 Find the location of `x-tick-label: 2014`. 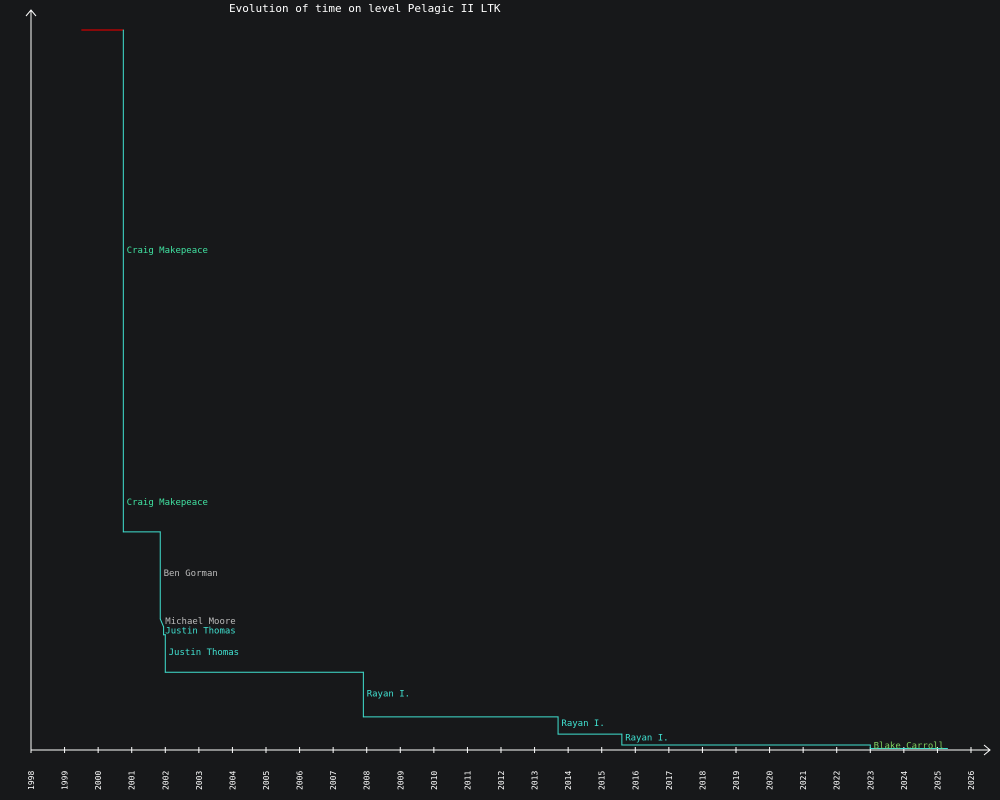

x-tick-label: 2014 is located at coordinates (568, 780).